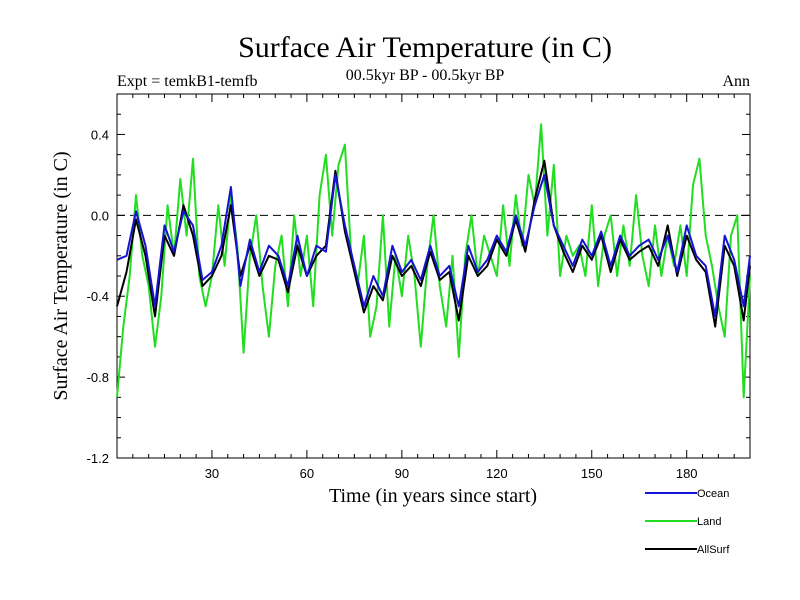 This screenshot has height=600, width=800. I want to click on x-tick-label: 90, so click(402, 473).